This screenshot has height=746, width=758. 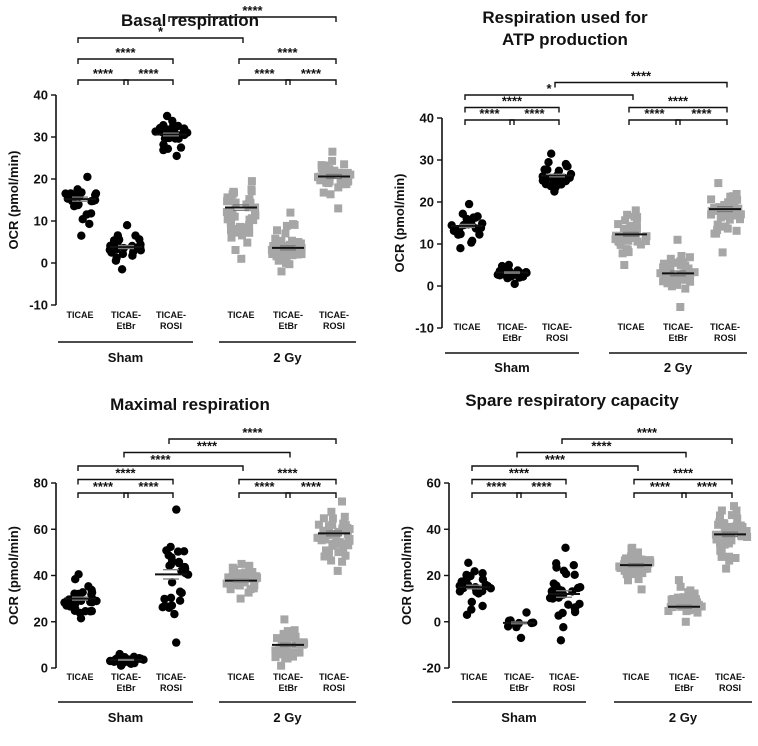 I want to click on chart-title: Respiration used for, so click(x=565, y=17).